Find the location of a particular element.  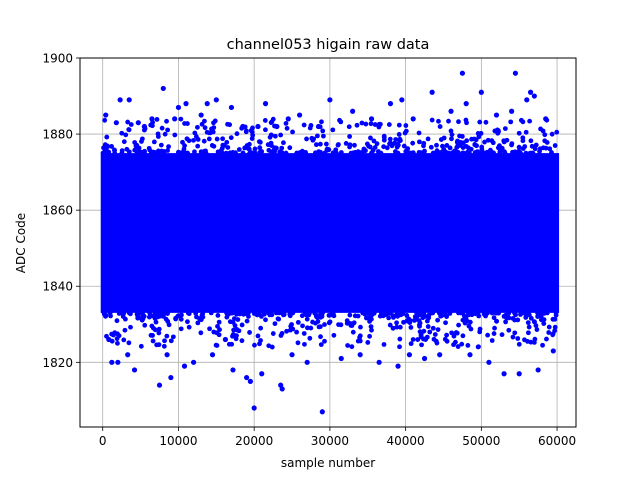

x-tick-label: 10000 is located at coordinates (178, 441).